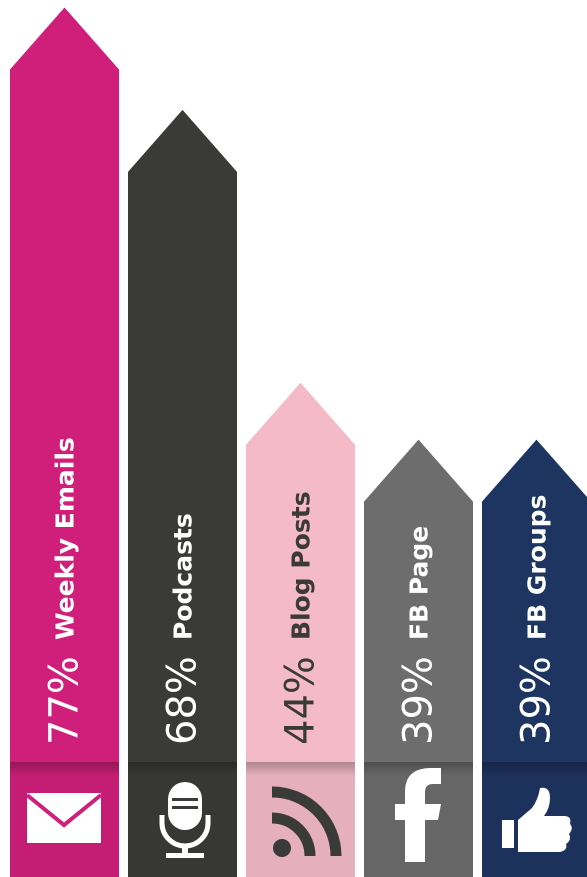 This screenshot has height=877, width=587. What do you see at coordinates (65, 538) in the screenshot?
I see `category-label: Weekly Emails` at bounding box center [65, 538].